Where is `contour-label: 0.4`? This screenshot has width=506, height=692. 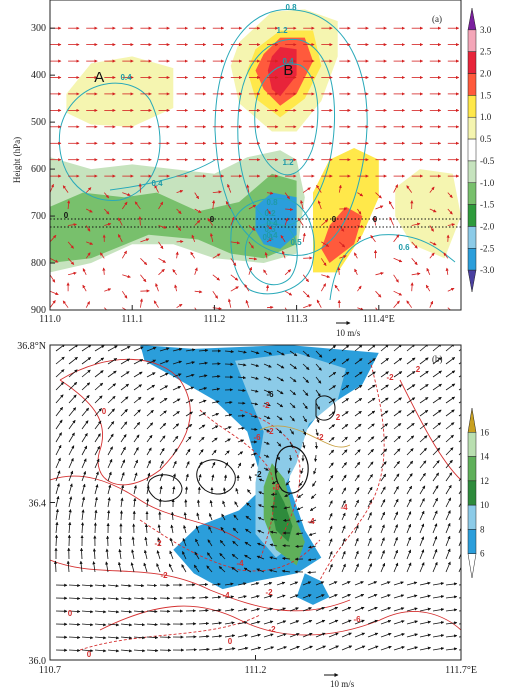 contour-label: 0.4 is located at coordinates (126, 77).